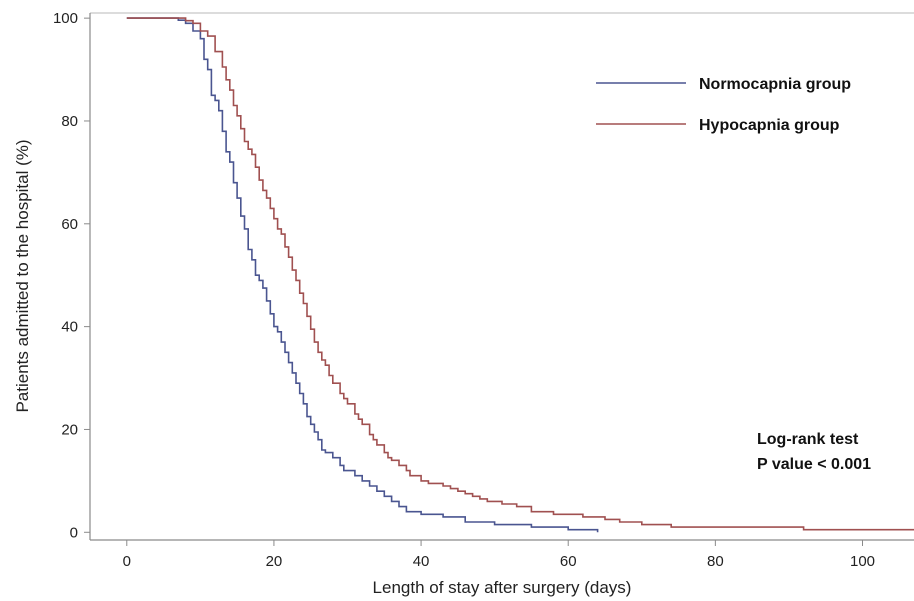 The image size is (914, 601). Describe the element at coordinates (775, 84) in the screenshot. I see `legend-label-normocapnia: Normocapnia group` at that location.